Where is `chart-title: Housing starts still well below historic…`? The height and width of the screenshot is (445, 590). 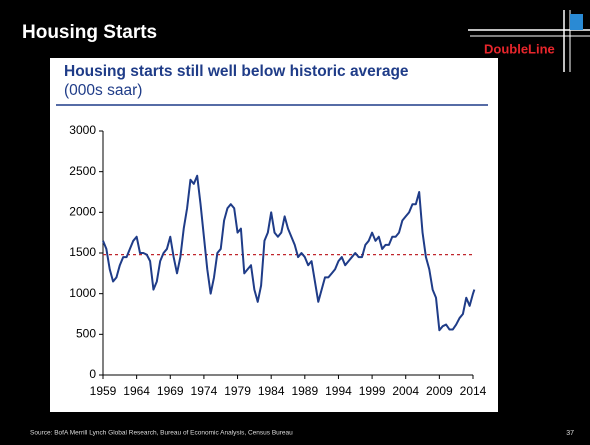
chart-title: Housing starts still well below historic… is located at coordinates (236, 71).